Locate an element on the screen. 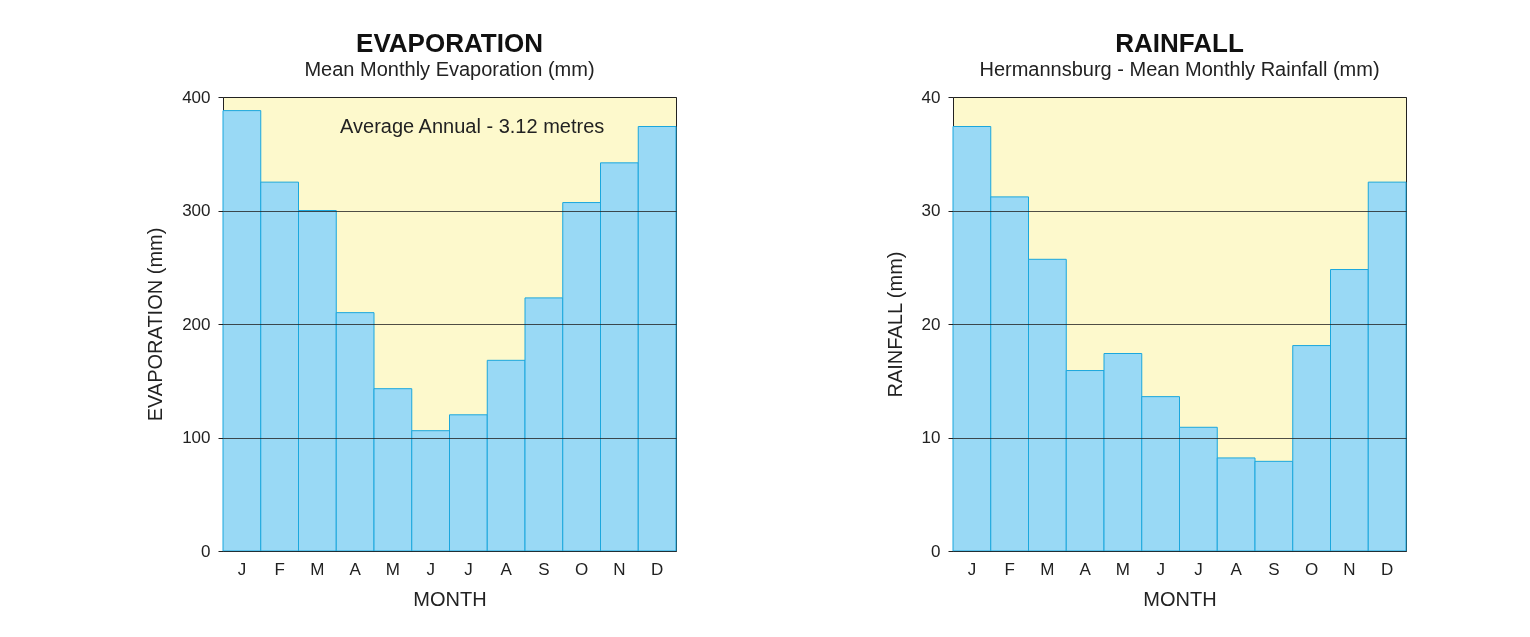 The height and width of the screenshot is (637, 1530). y-tick-label: 30 is located at coordinates (931, 210).